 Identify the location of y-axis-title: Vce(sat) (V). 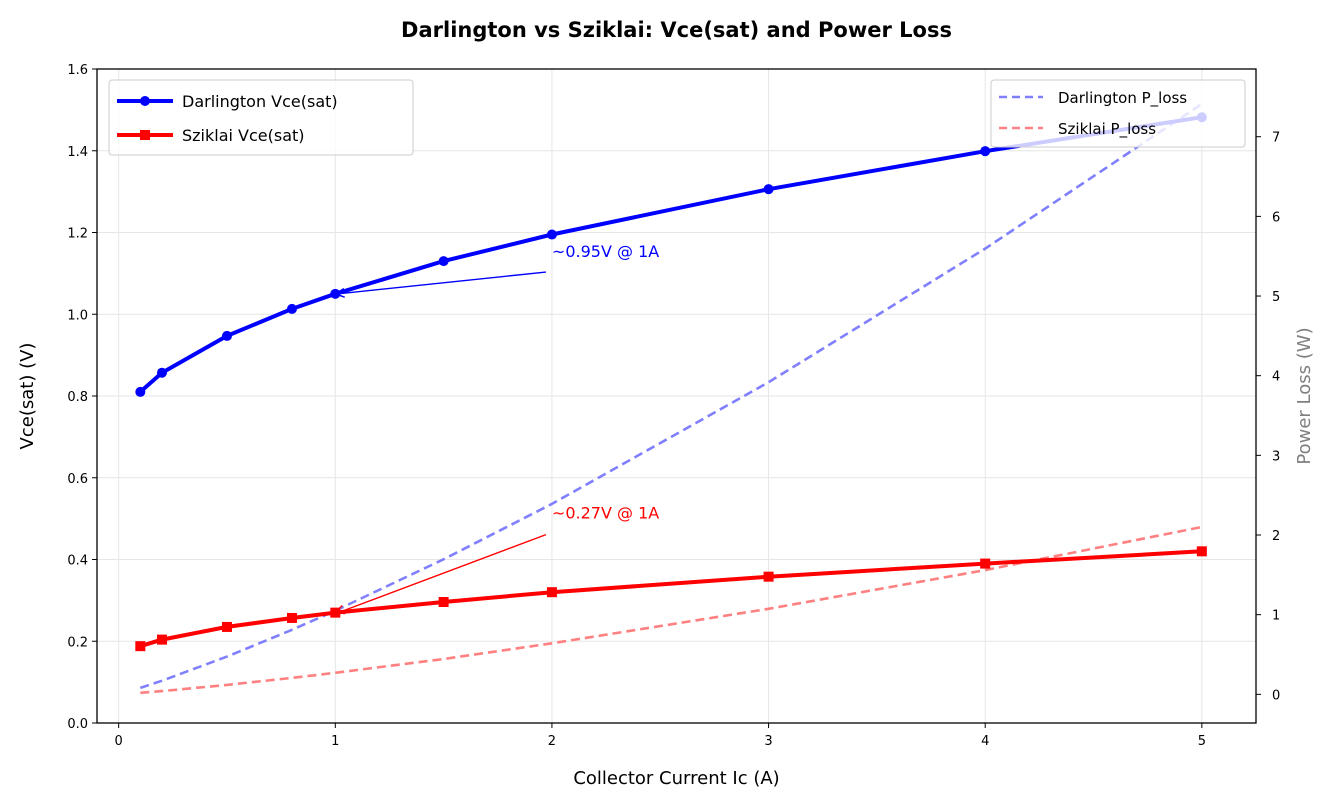
(27, 396).